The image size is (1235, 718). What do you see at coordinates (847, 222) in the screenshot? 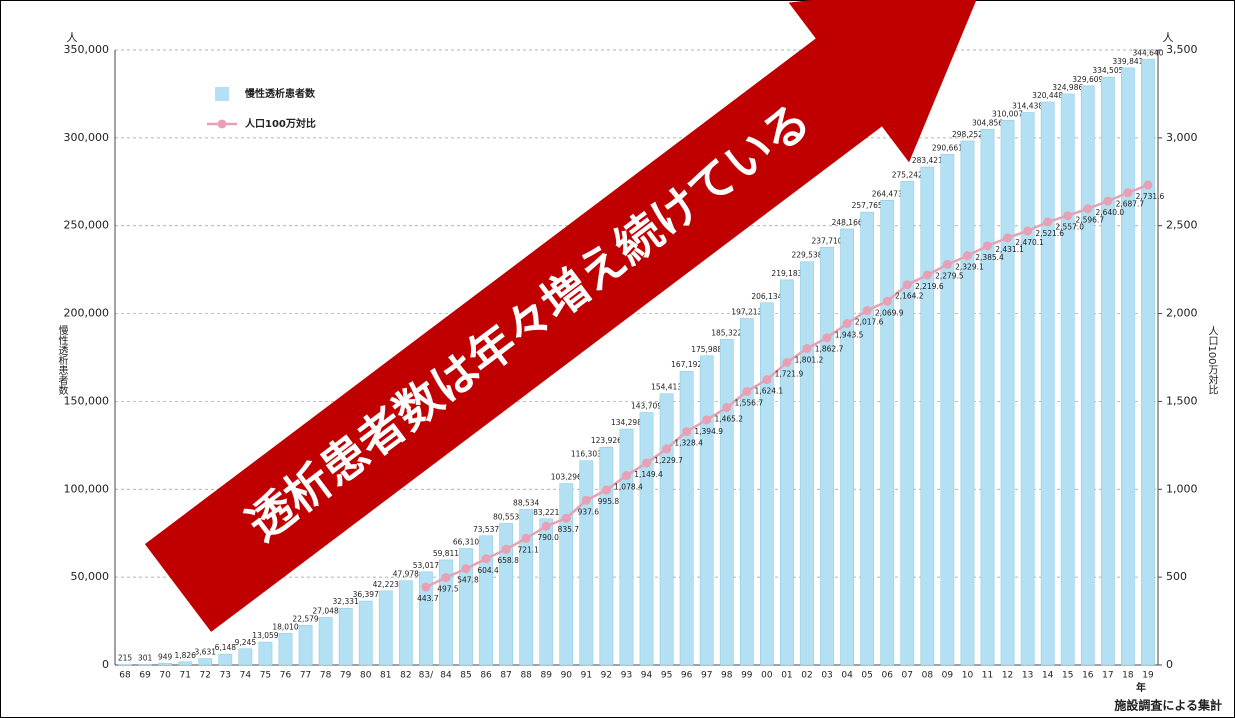
I see `bar-value-label: 248,166` at bounding box center [847, 222].